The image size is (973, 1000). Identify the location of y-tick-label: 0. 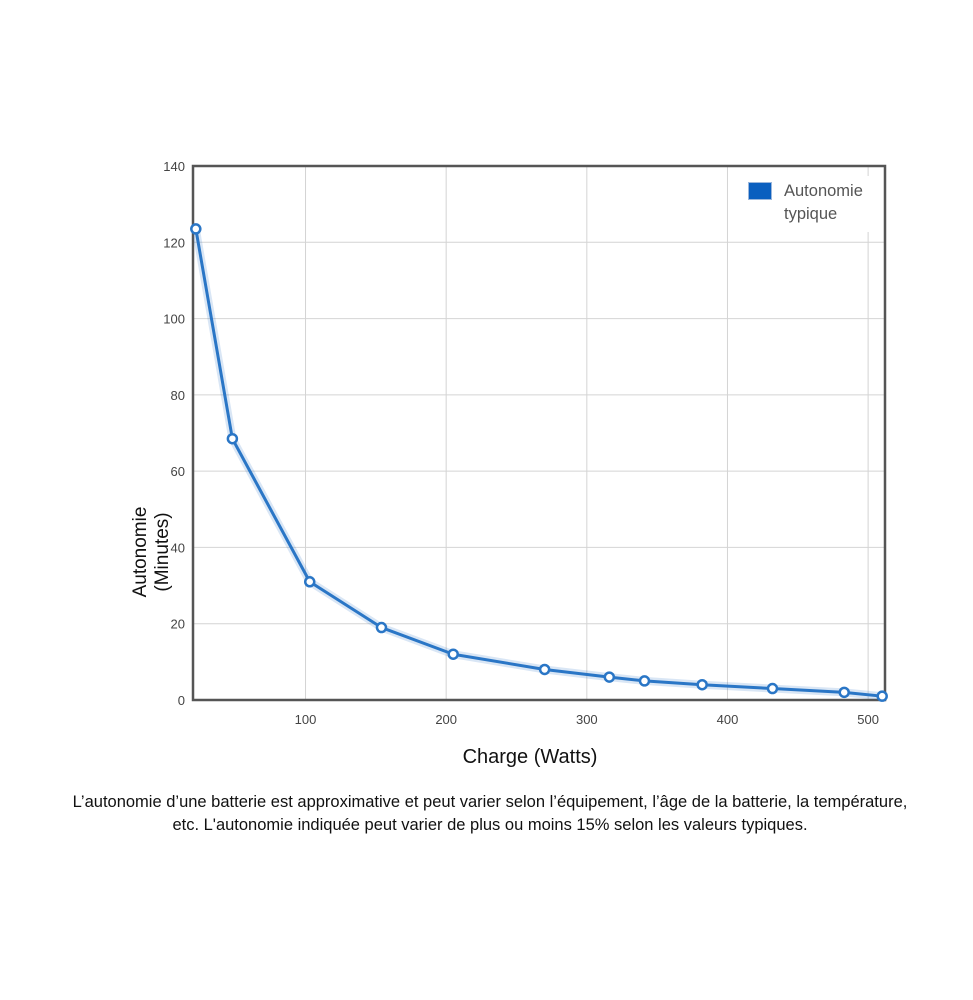
(181, 700).